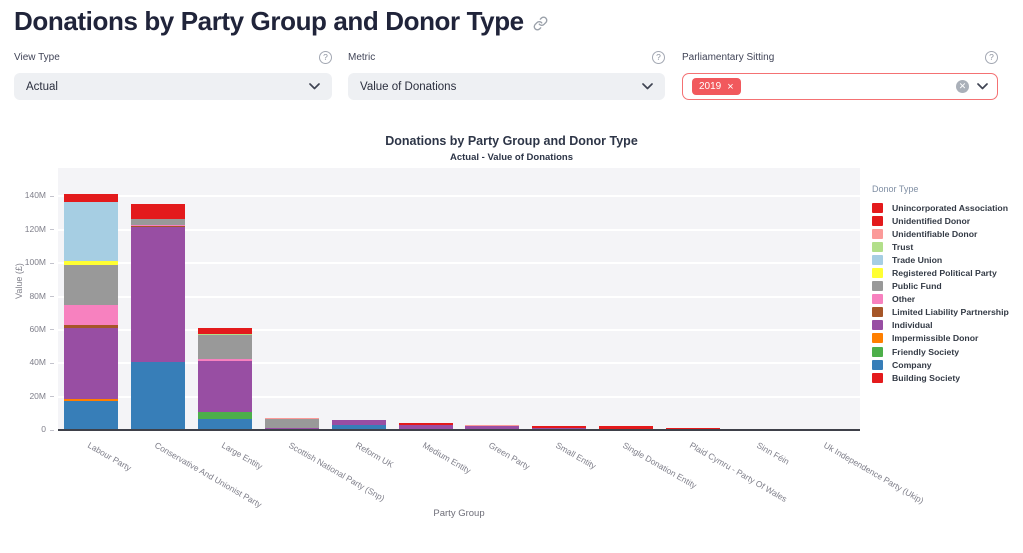 The image size is (1023, 553). What do you see at coordinates (873, 473) in the screenshot?
I see `x-tick-label: Uk Independence Party (Ukip)` at bounding box center [873, 473].